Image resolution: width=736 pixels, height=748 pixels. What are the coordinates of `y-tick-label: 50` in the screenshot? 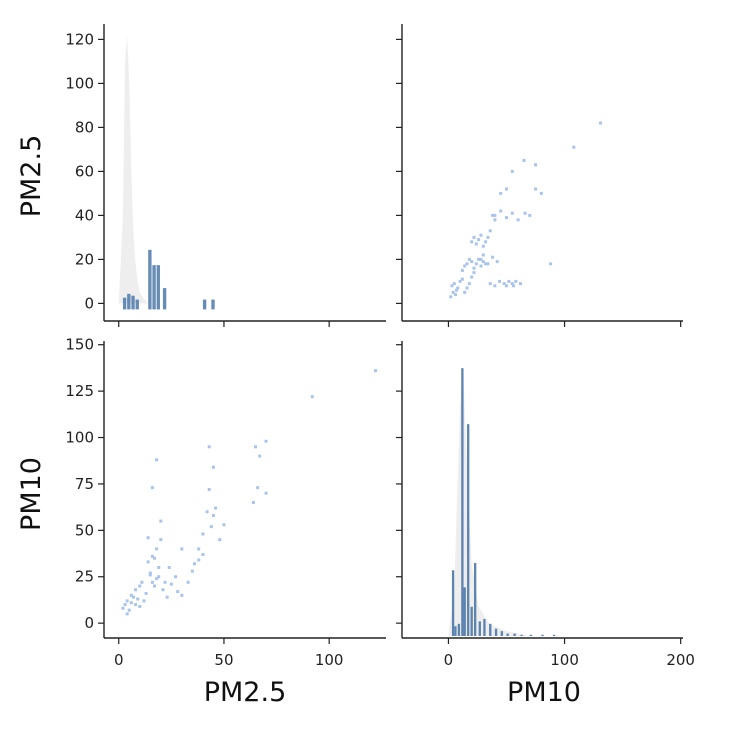 It's located at (84, 530).